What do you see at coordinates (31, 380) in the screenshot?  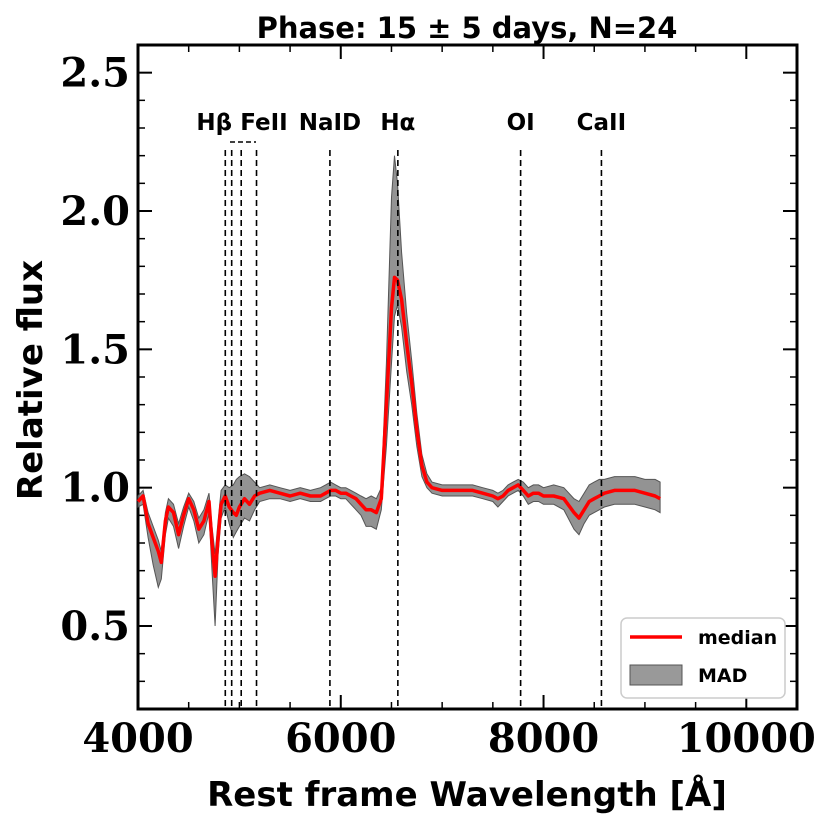 I see `y-axis-label: Relative flux` at bounding box center [31, 380].